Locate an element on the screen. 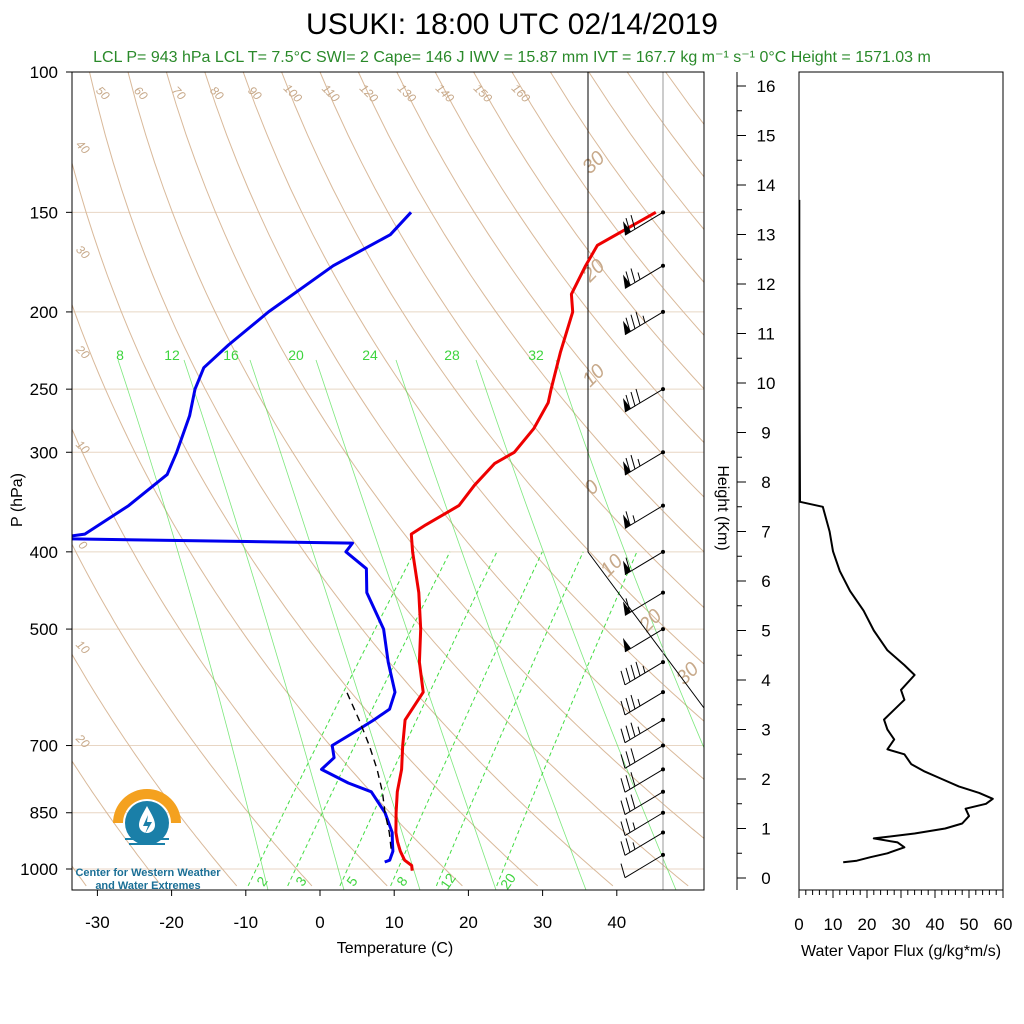 The width and height of the screenshot is (1024, 1024). y-tick-label: 850 is located at coordinates (44, 813).